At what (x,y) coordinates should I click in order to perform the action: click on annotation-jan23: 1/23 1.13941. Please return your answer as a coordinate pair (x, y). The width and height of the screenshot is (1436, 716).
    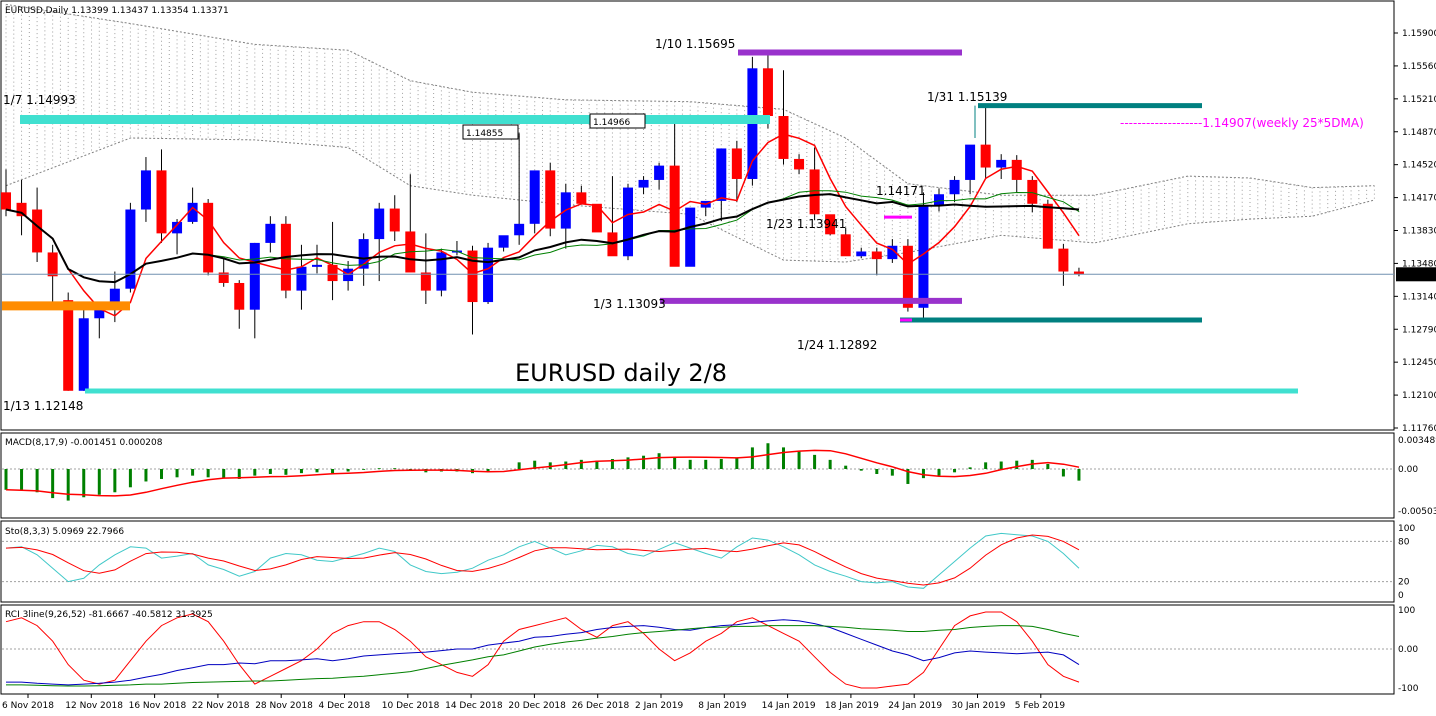
    Looking at the image, I should click on (806, 224).